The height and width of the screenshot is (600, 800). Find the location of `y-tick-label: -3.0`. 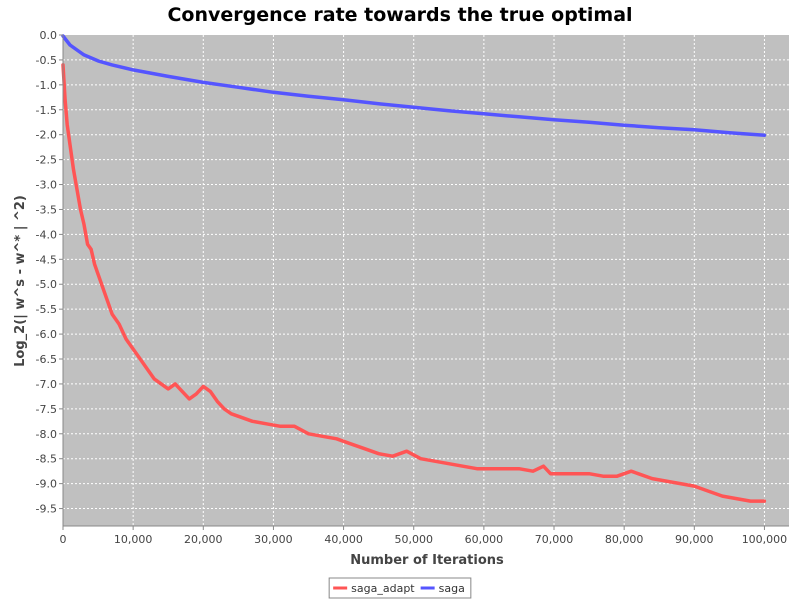

y-tick-label: -3.0 is located at coordinates (46, 185).